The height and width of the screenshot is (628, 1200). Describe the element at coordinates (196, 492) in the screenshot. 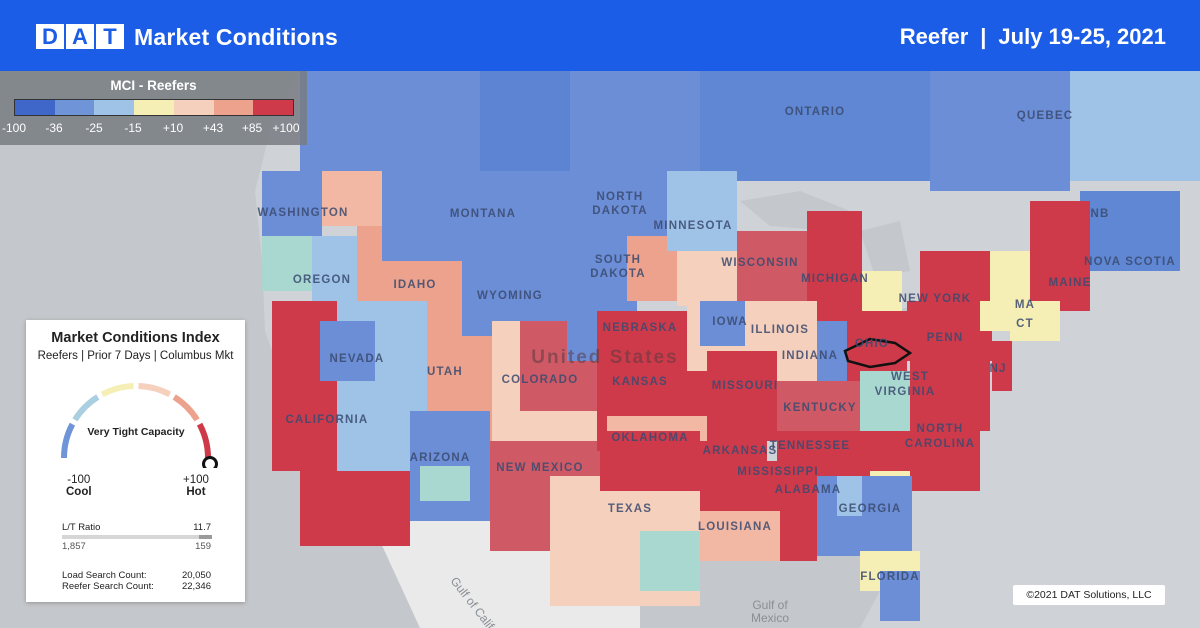

I see `gauge-max-label: Hot` at that location.